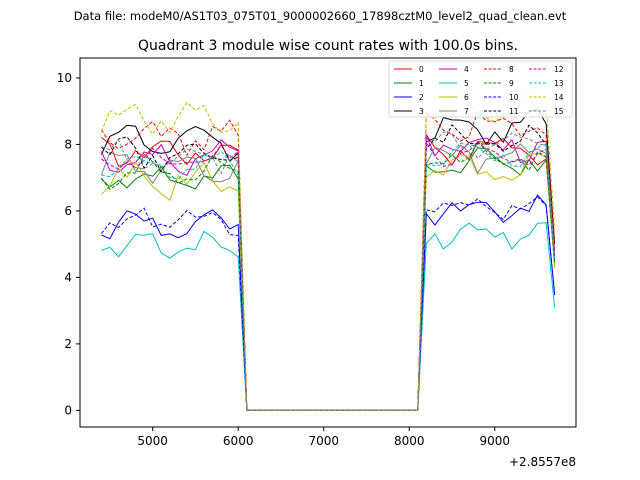 The width and height of the screenshot is (640, 480). I want to click on y-tick-label: 6, so click(68, 211).